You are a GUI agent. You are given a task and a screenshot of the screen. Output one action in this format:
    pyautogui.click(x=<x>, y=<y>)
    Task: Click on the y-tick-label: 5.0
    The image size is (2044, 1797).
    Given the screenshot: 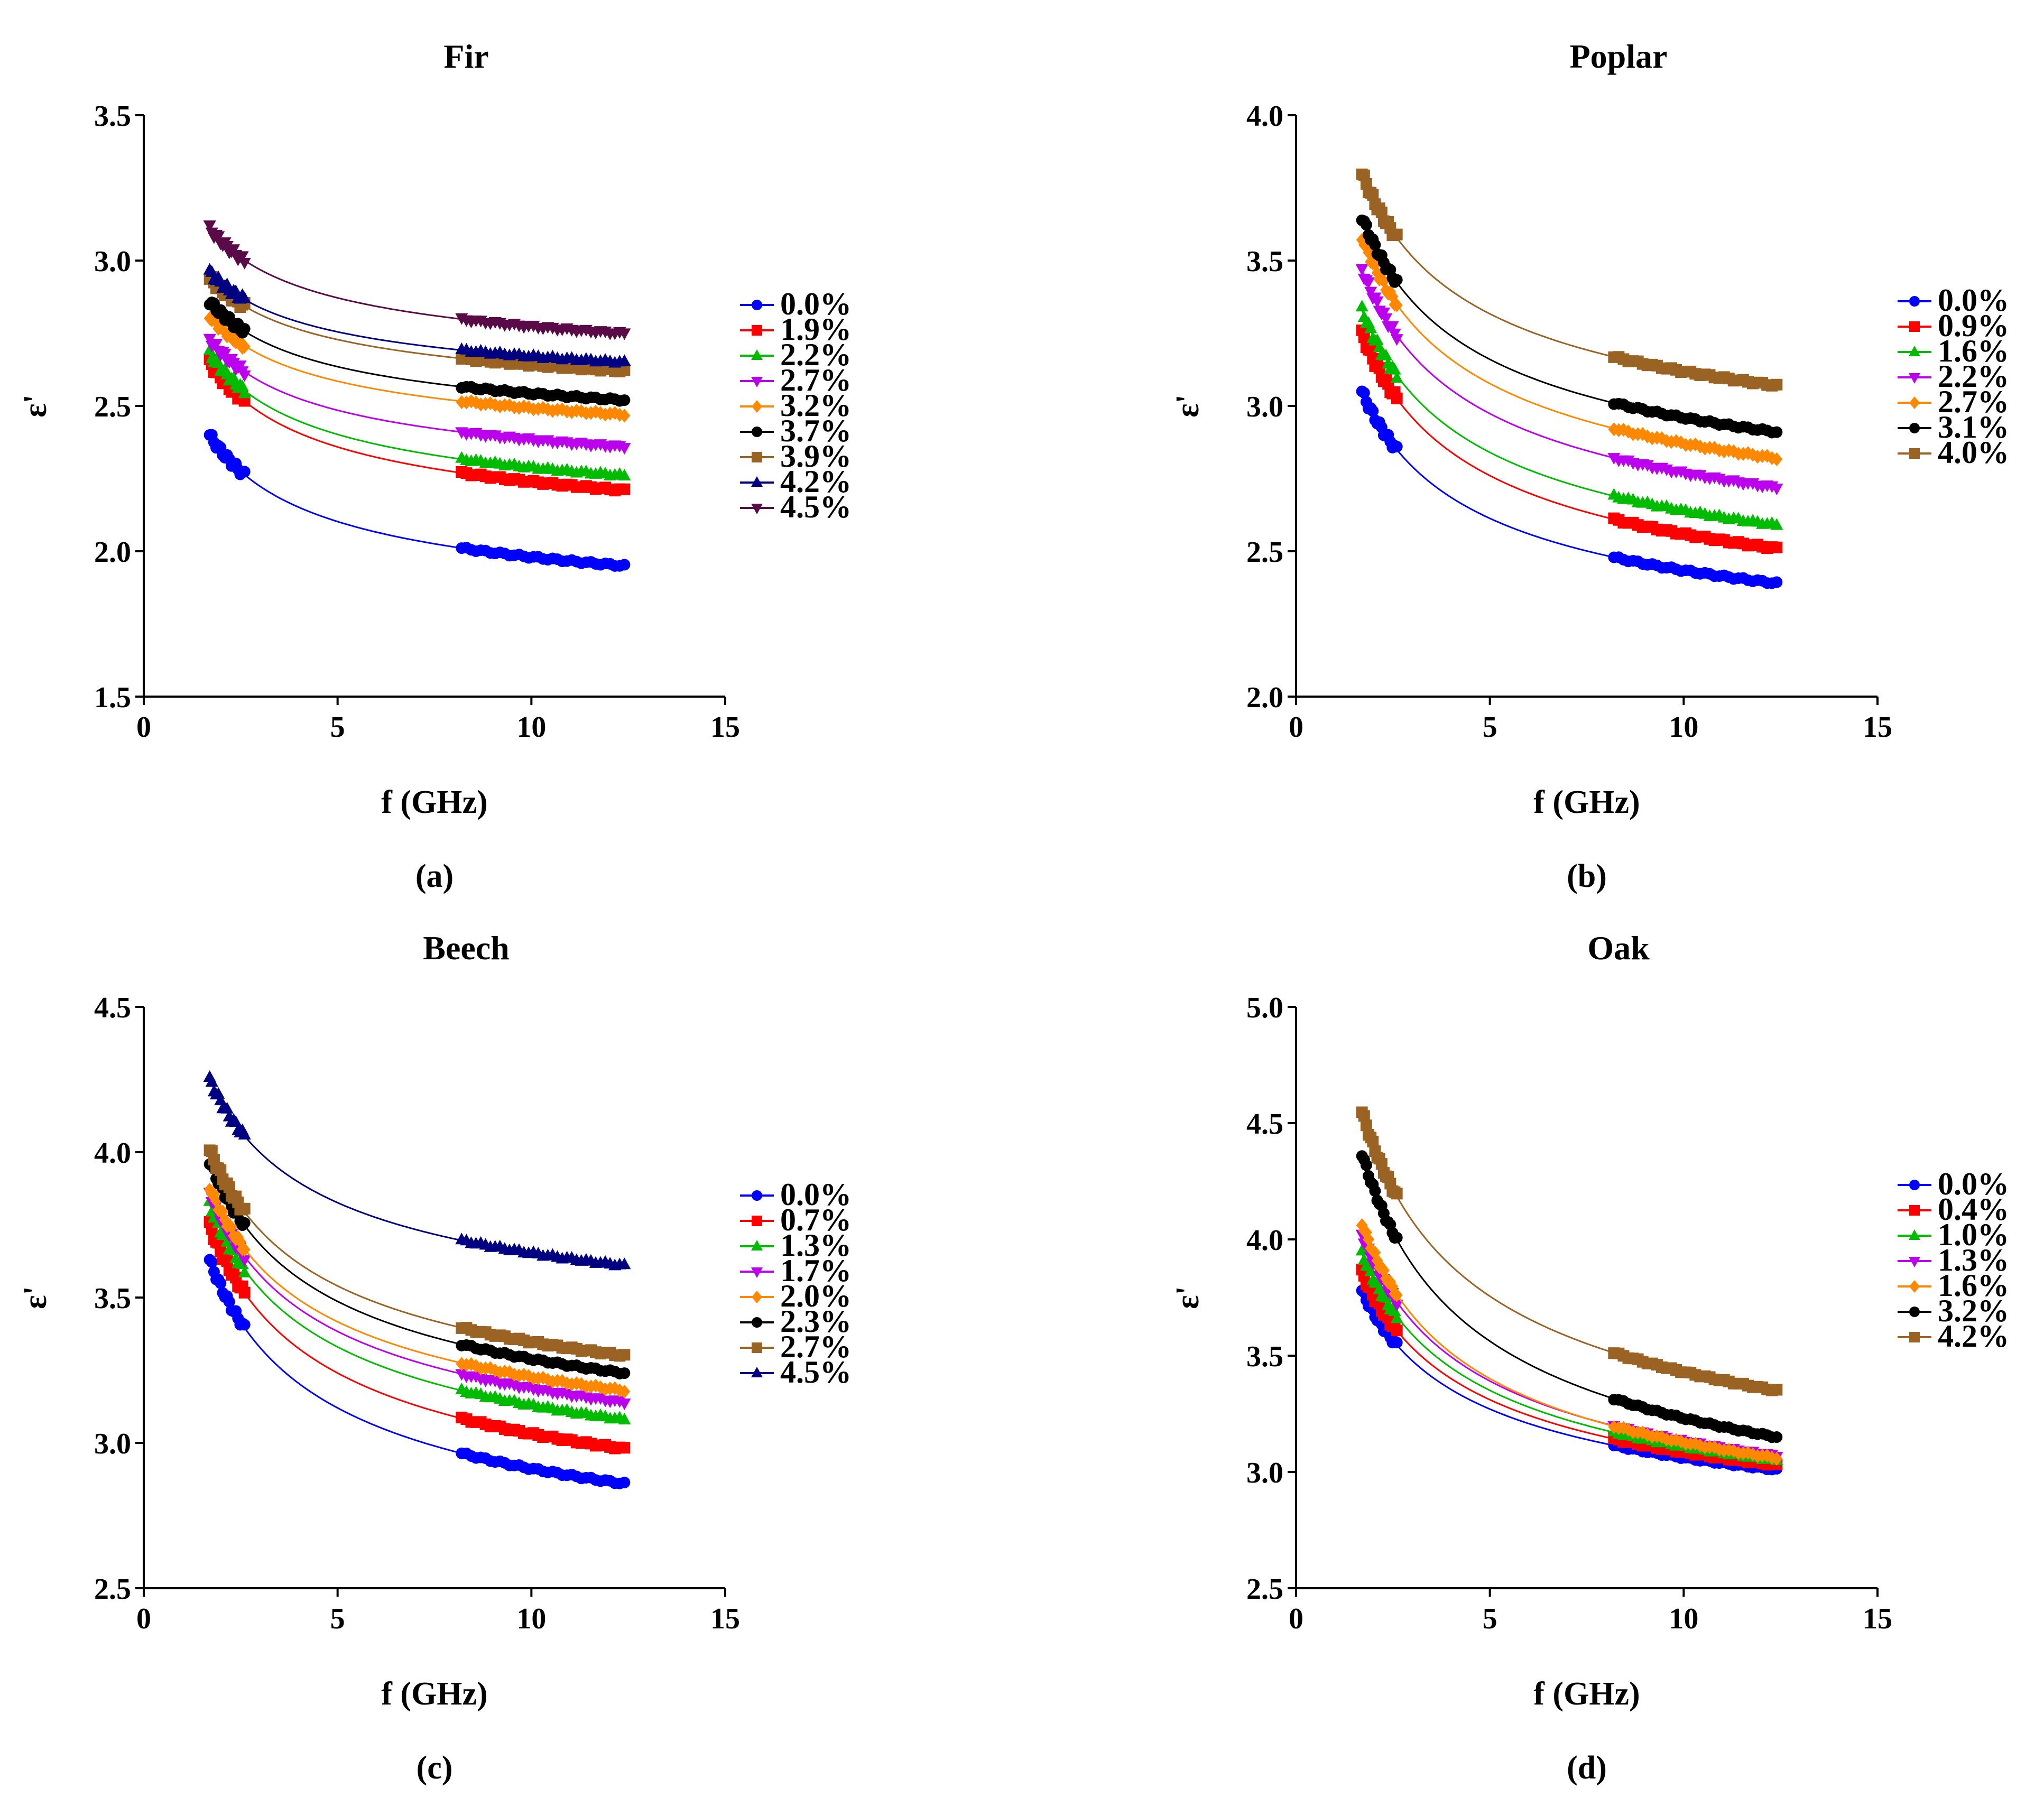 What is the action you would take?
    pyautogui.click(x=1264, y=1008)
    